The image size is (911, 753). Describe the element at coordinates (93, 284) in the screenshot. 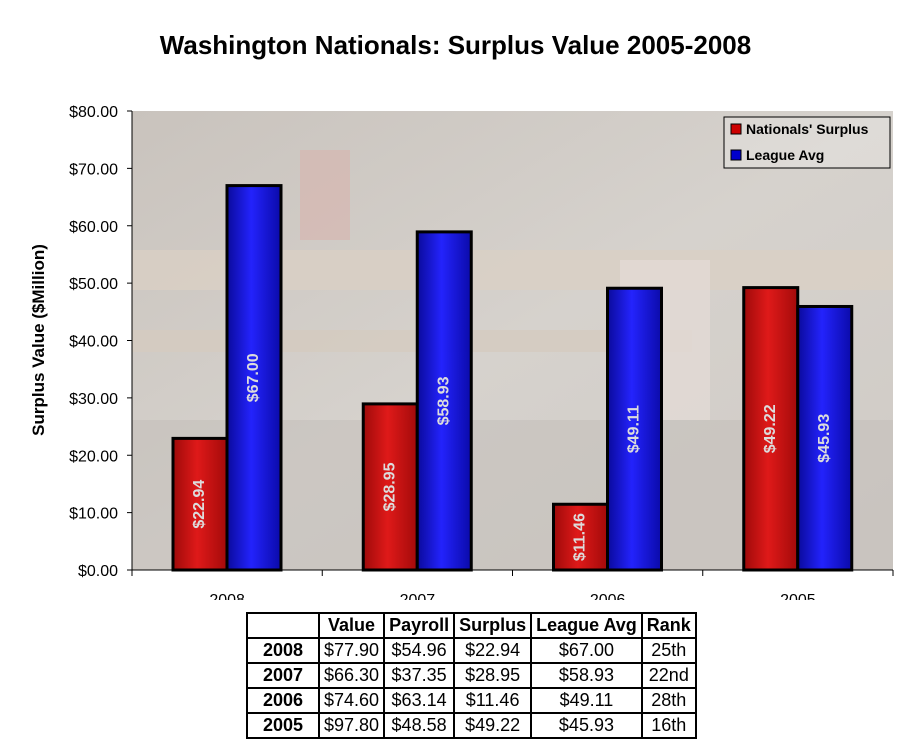

I see `y-tick-label: $50.00` at that location.